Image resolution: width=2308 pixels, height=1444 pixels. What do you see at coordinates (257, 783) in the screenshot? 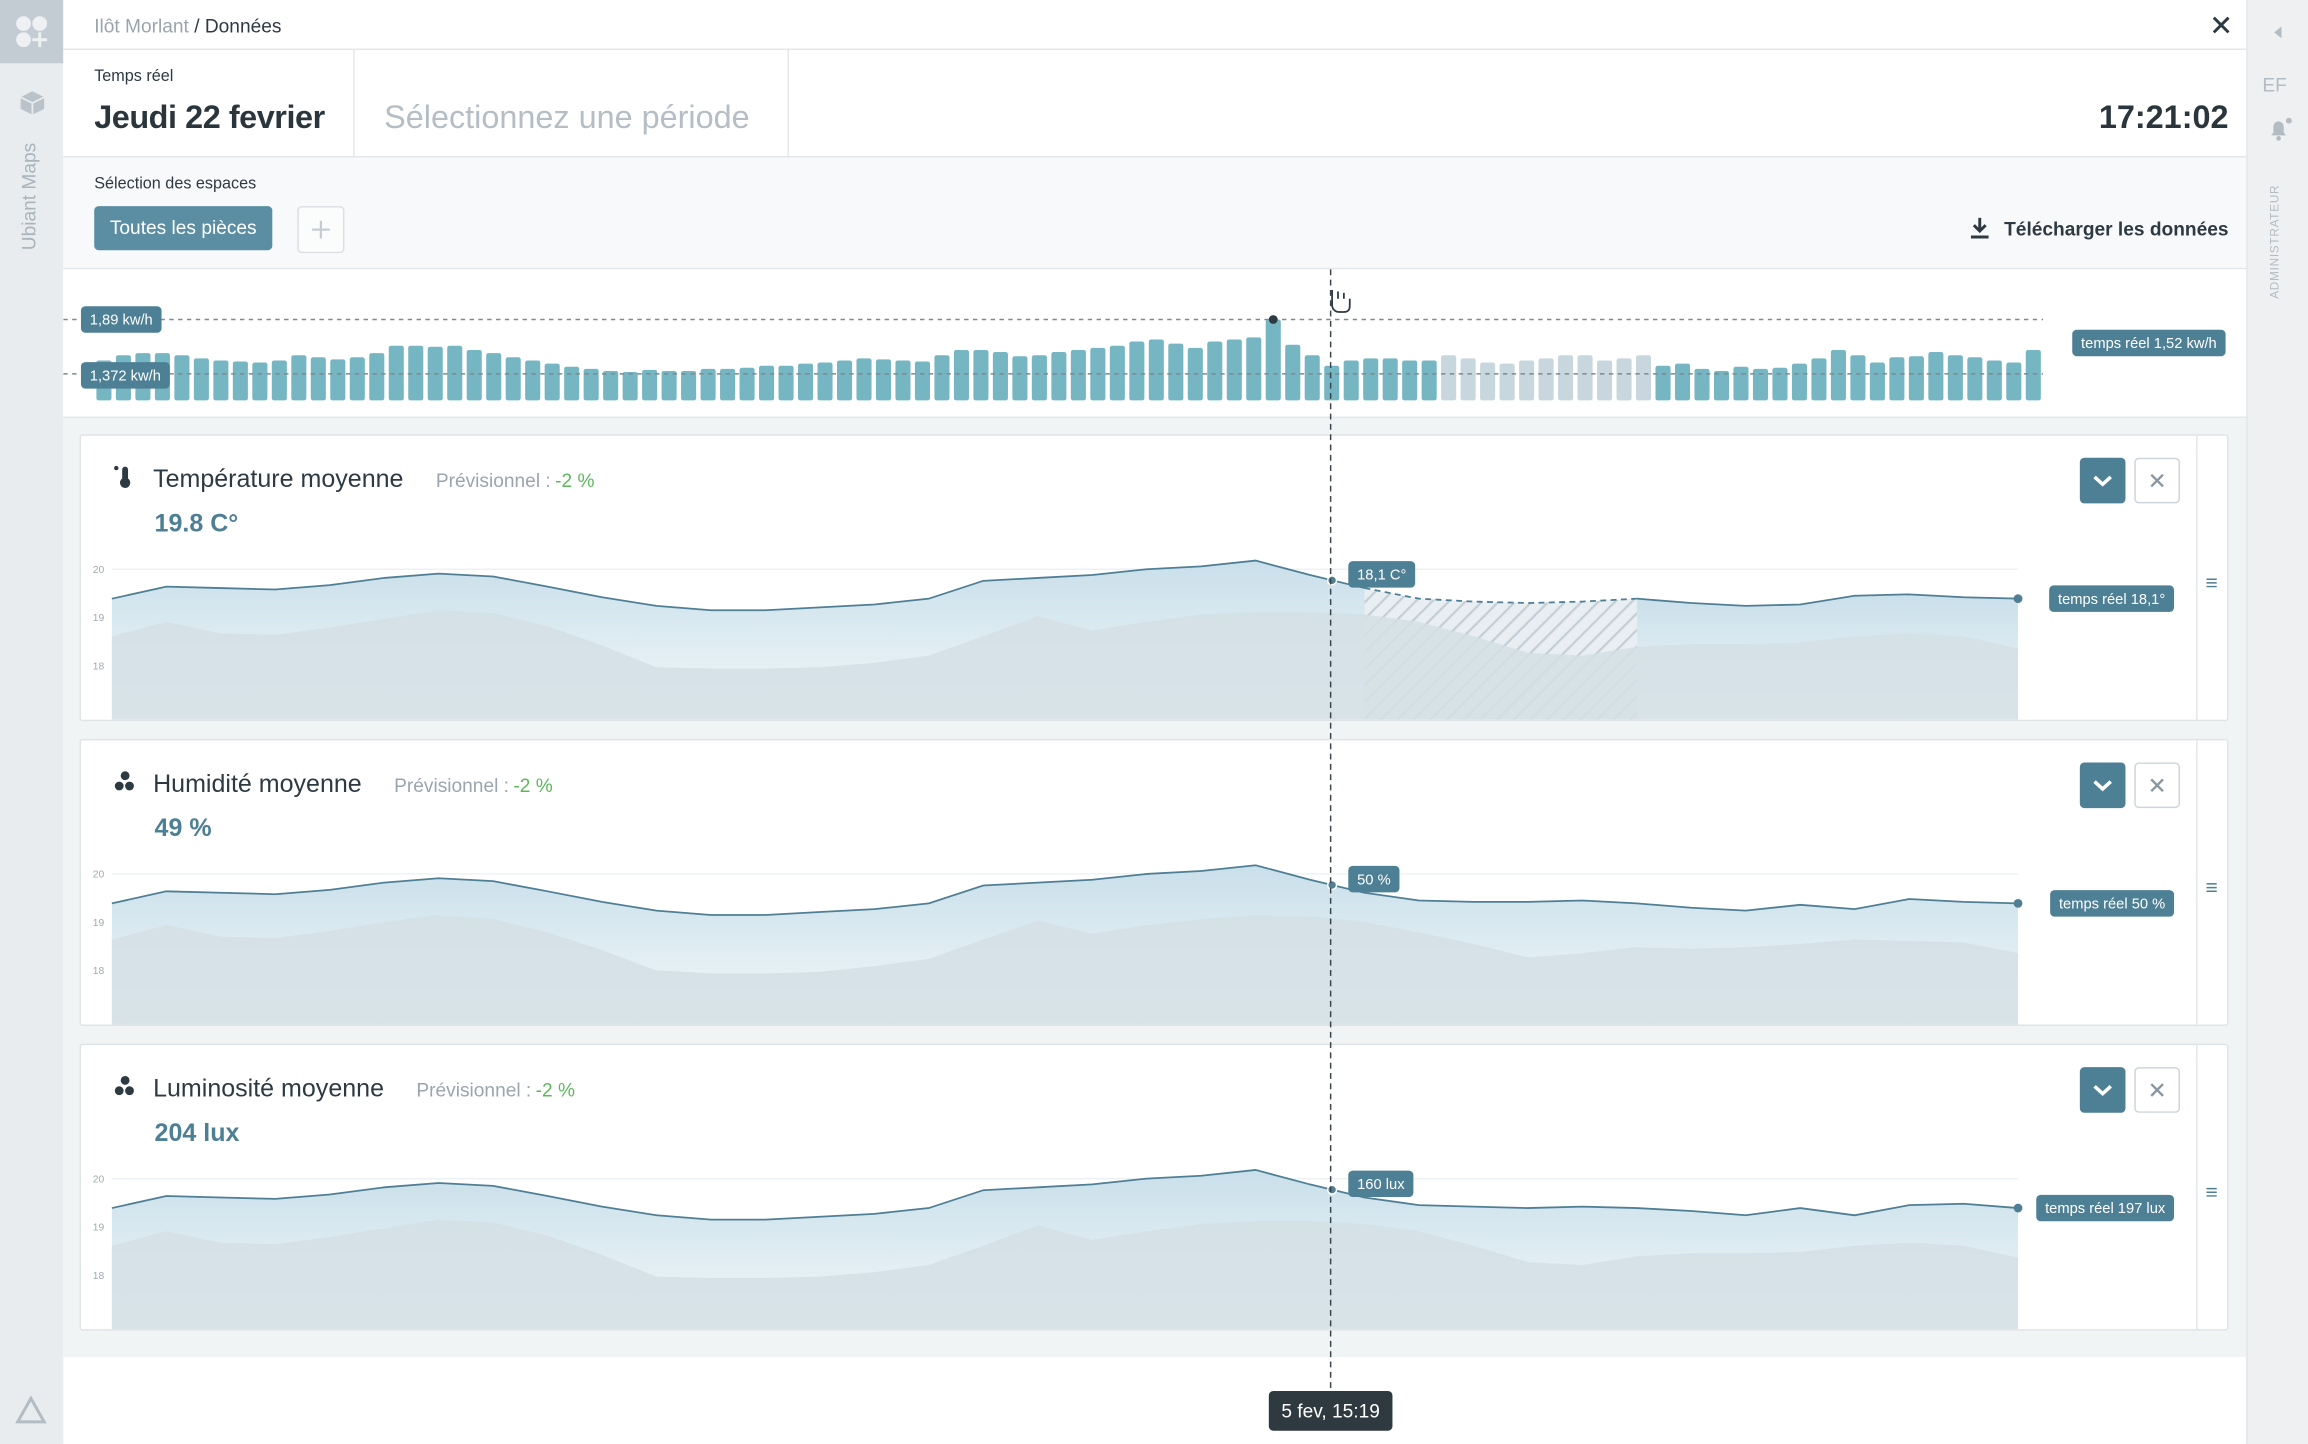
I see `panel-title: Humidité moyenne` at bounding box center [257, 783].